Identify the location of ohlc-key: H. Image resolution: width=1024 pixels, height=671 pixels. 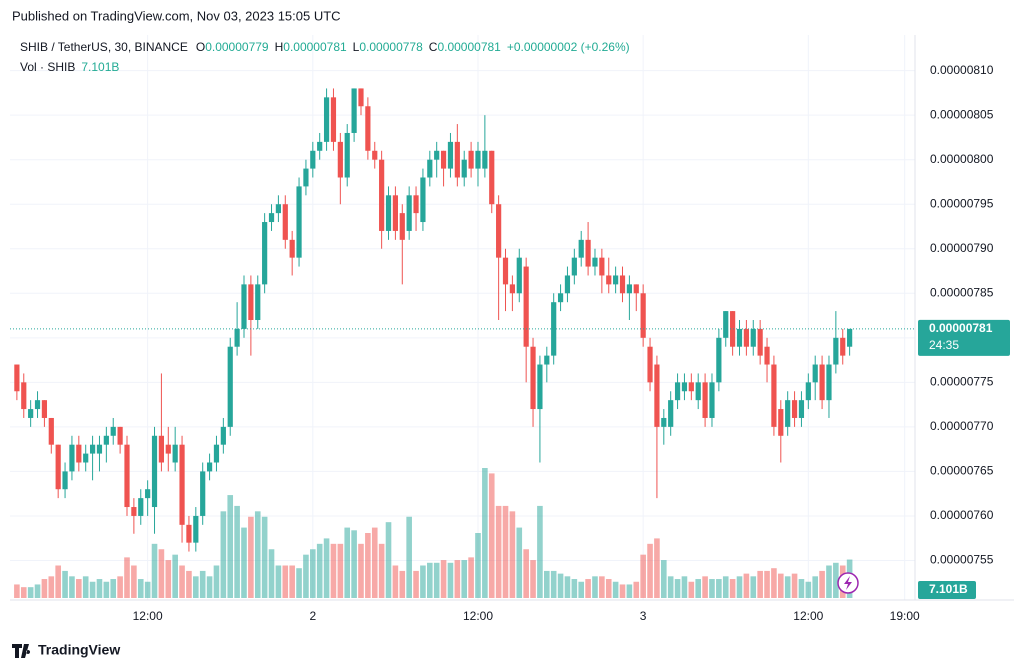
(279, 47).